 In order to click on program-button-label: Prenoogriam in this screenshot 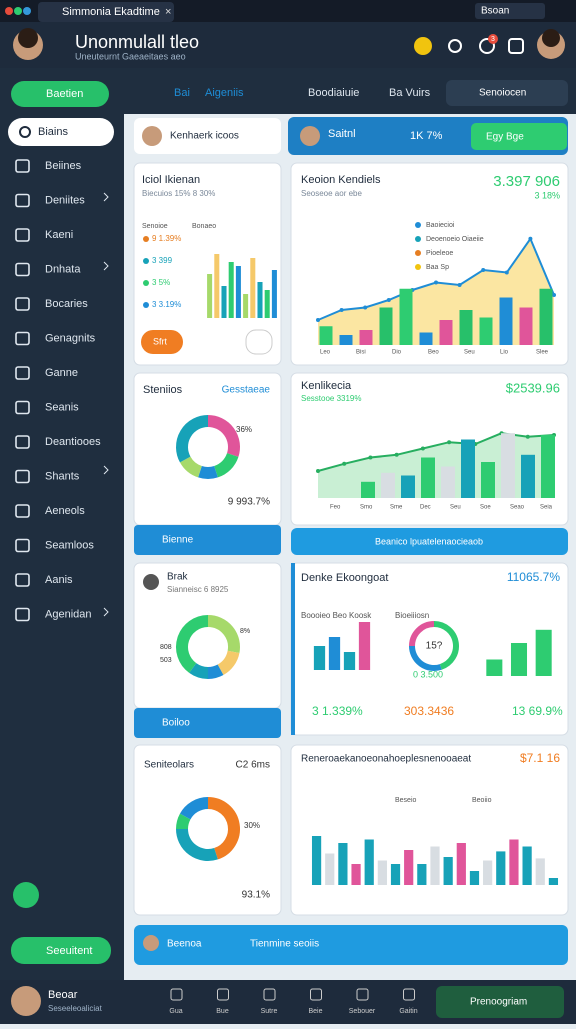, I will do `click(498, 1002)`.